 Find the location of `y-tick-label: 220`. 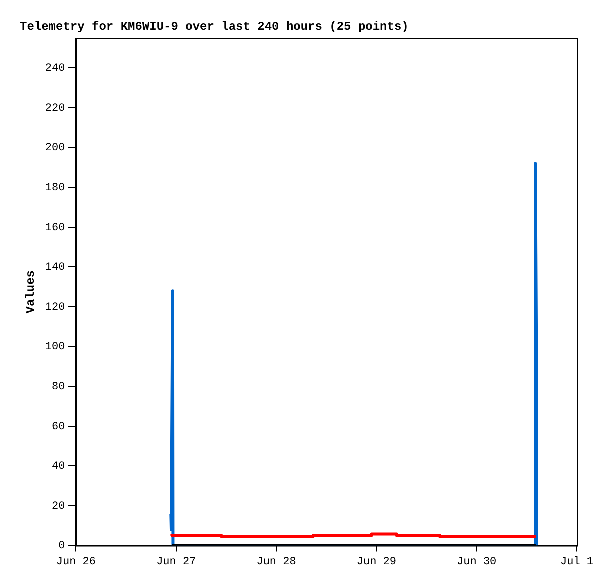

y-tick-label: 220 is located at coordinates (55, 108).